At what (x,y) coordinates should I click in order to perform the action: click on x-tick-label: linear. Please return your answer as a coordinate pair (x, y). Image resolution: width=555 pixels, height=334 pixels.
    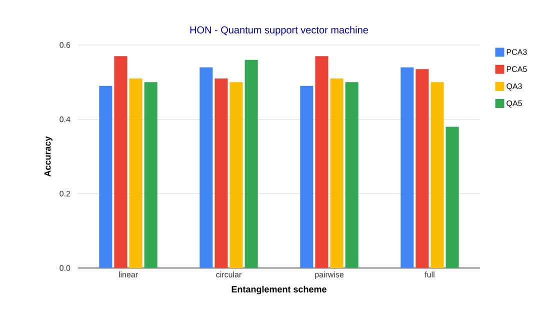
    Looking at the image, I should click on (128, 275).